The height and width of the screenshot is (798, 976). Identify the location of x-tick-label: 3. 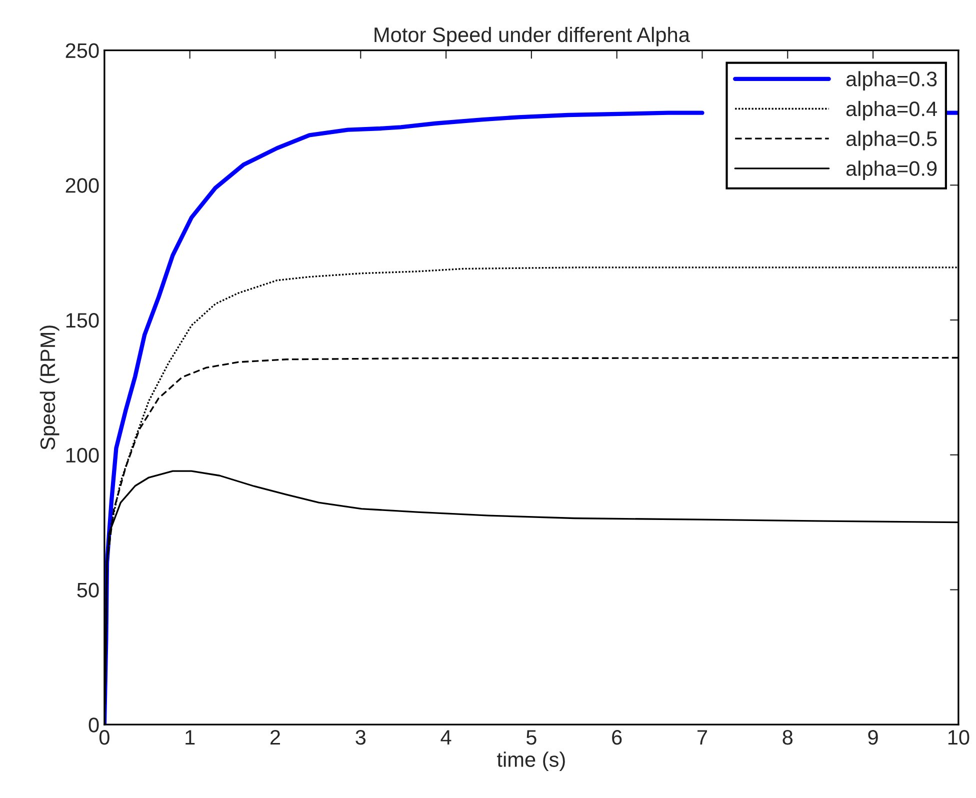
(361, 737).